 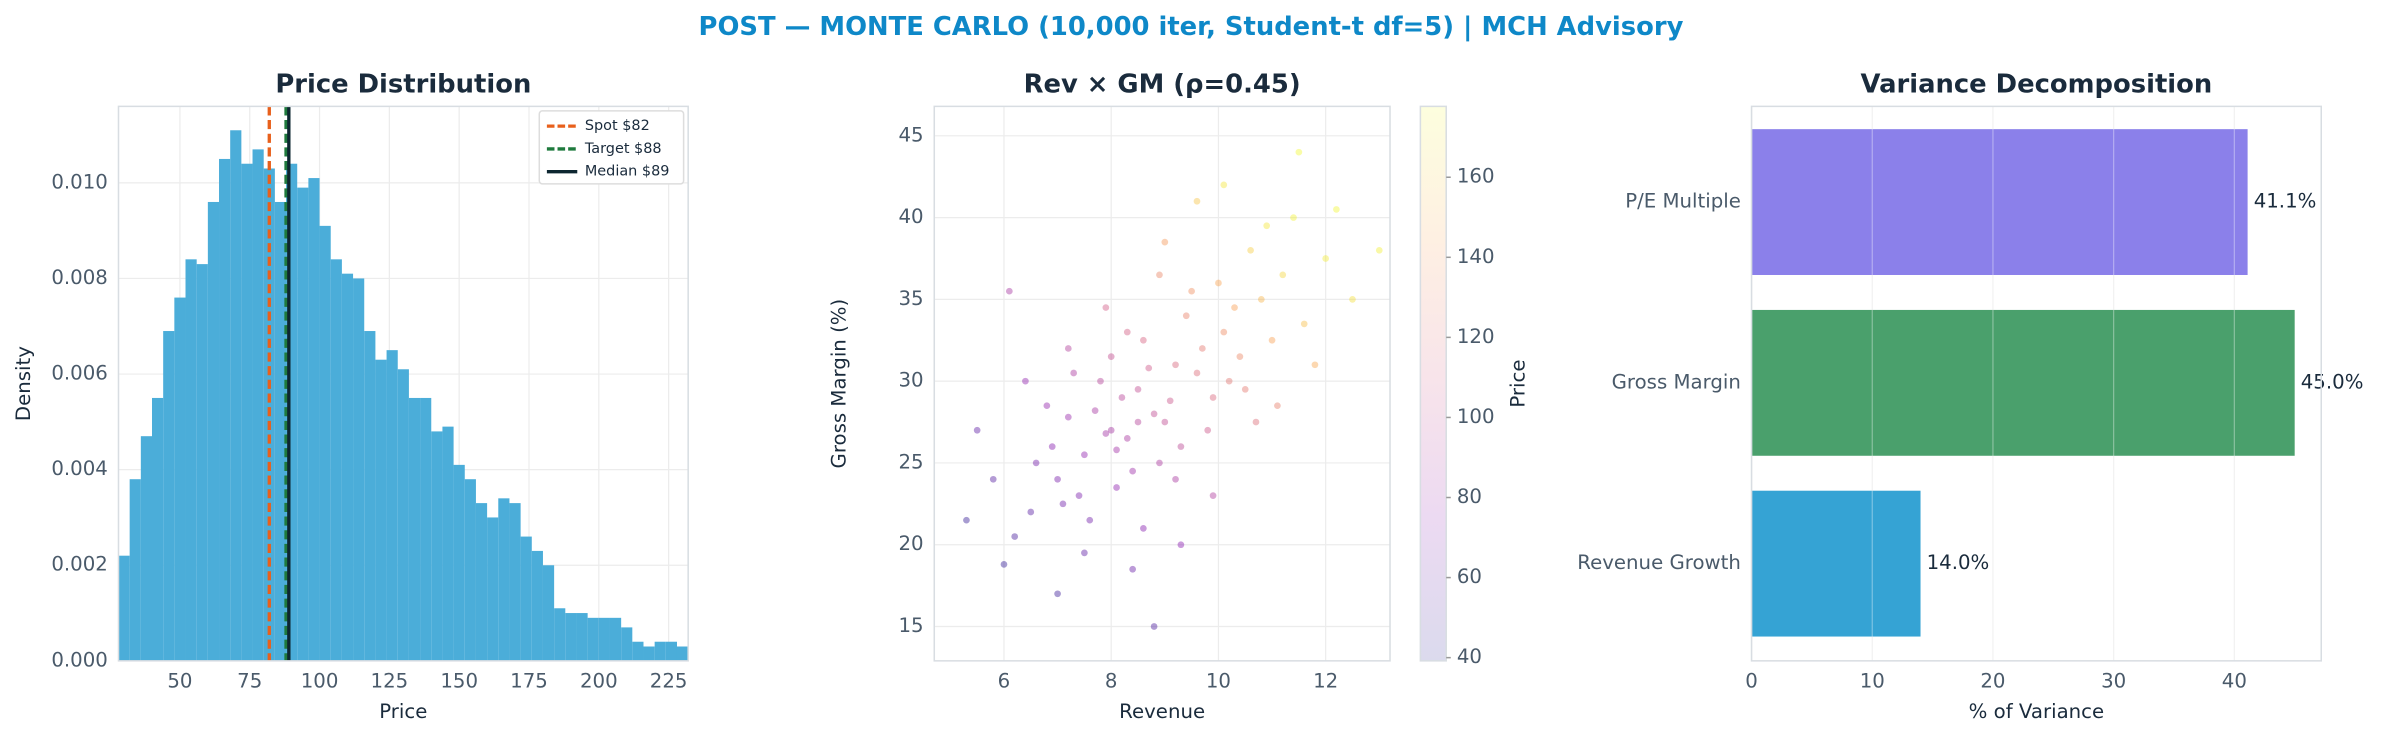 What do you see at coordinates (320, 681) in the screenshot?
I see `x-tick-label: 100` at bounding box center [320, 681].